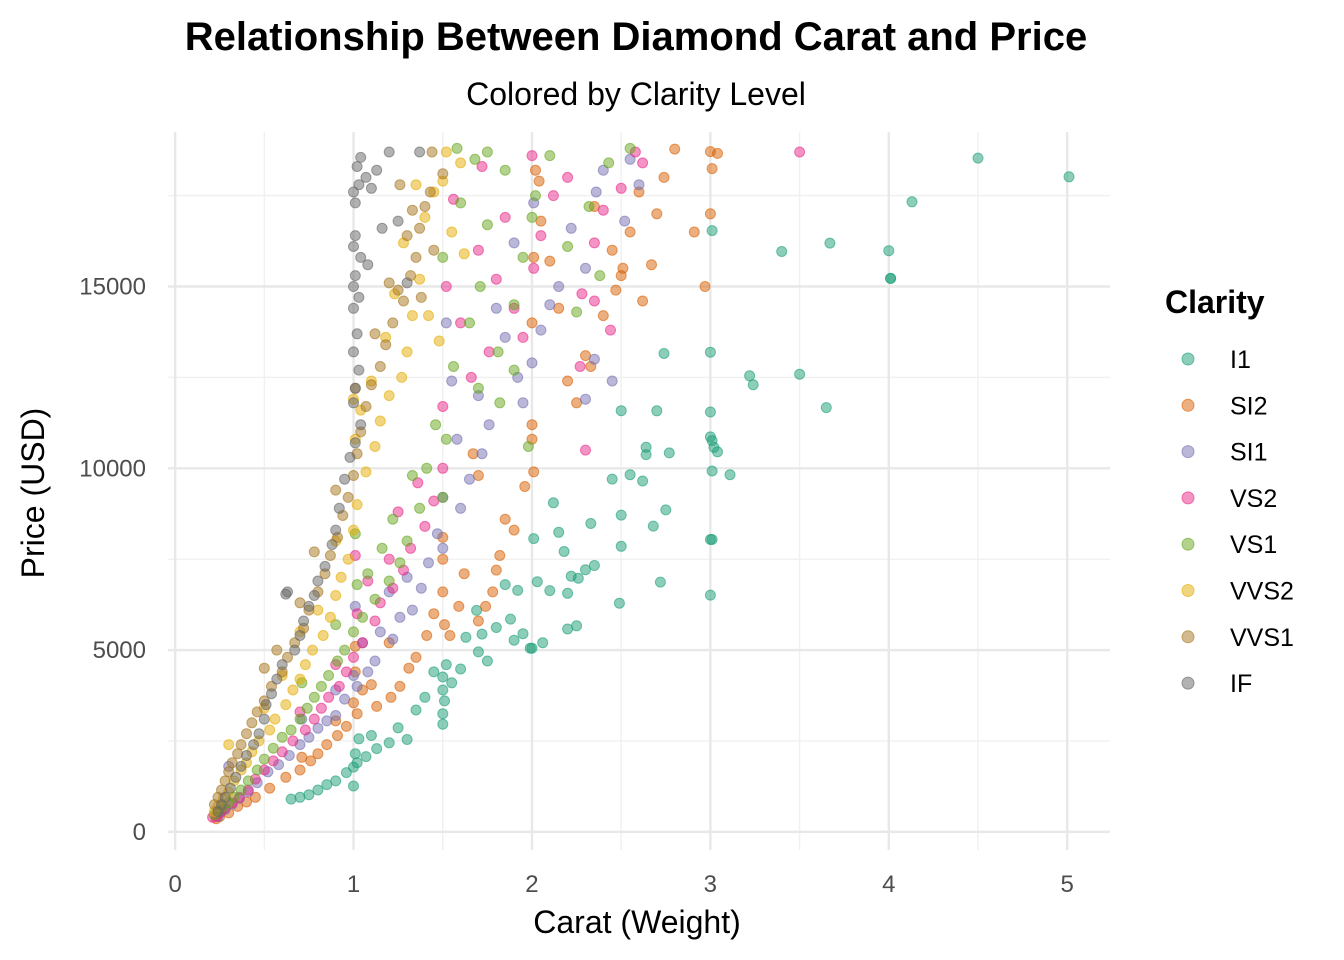 The width and height of the screenshot is (1344, 960). Describe the element at coordinates (1188, 683) in the screenshot. I see `legend-key-if` at that location.